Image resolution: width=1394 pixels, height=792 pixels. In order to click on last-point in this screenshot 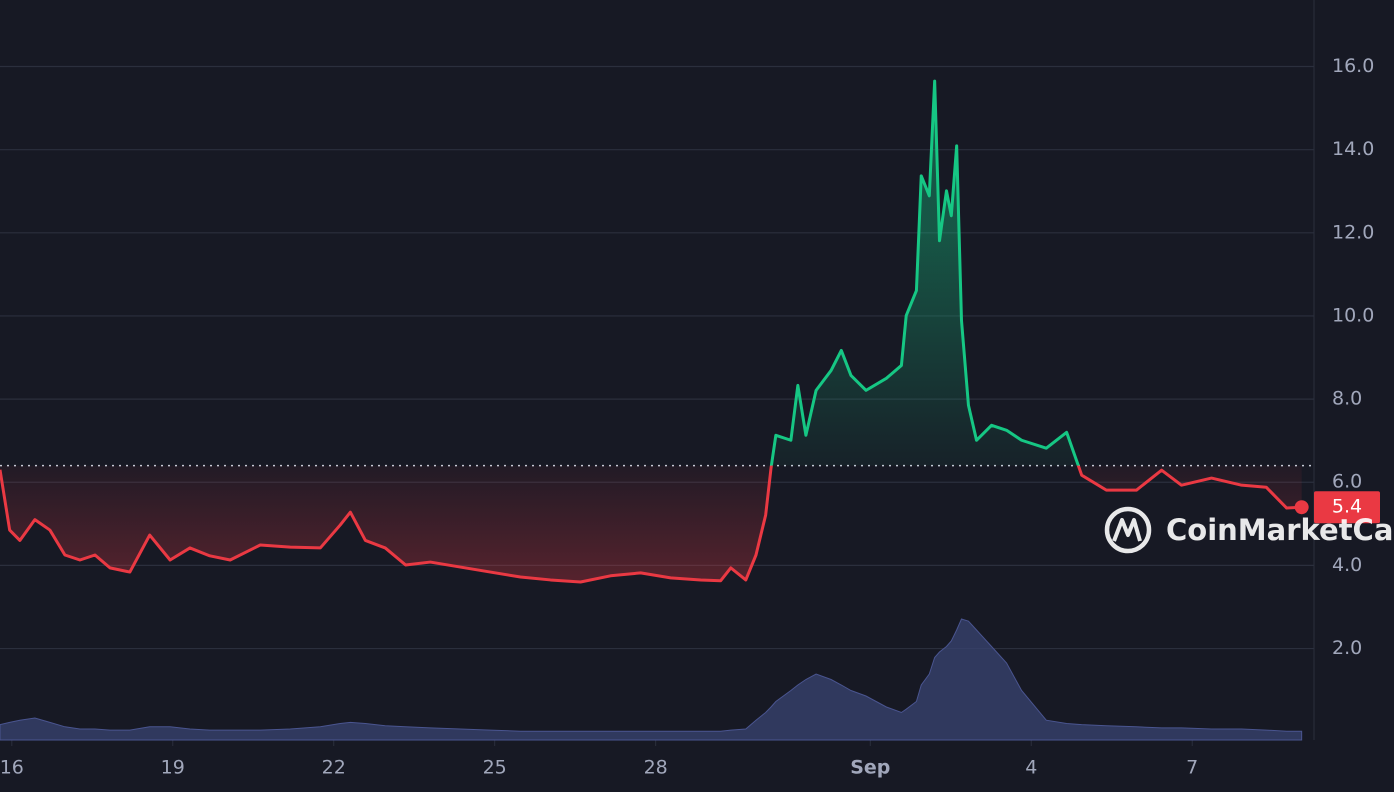, I will do `click(1301, 507)`.